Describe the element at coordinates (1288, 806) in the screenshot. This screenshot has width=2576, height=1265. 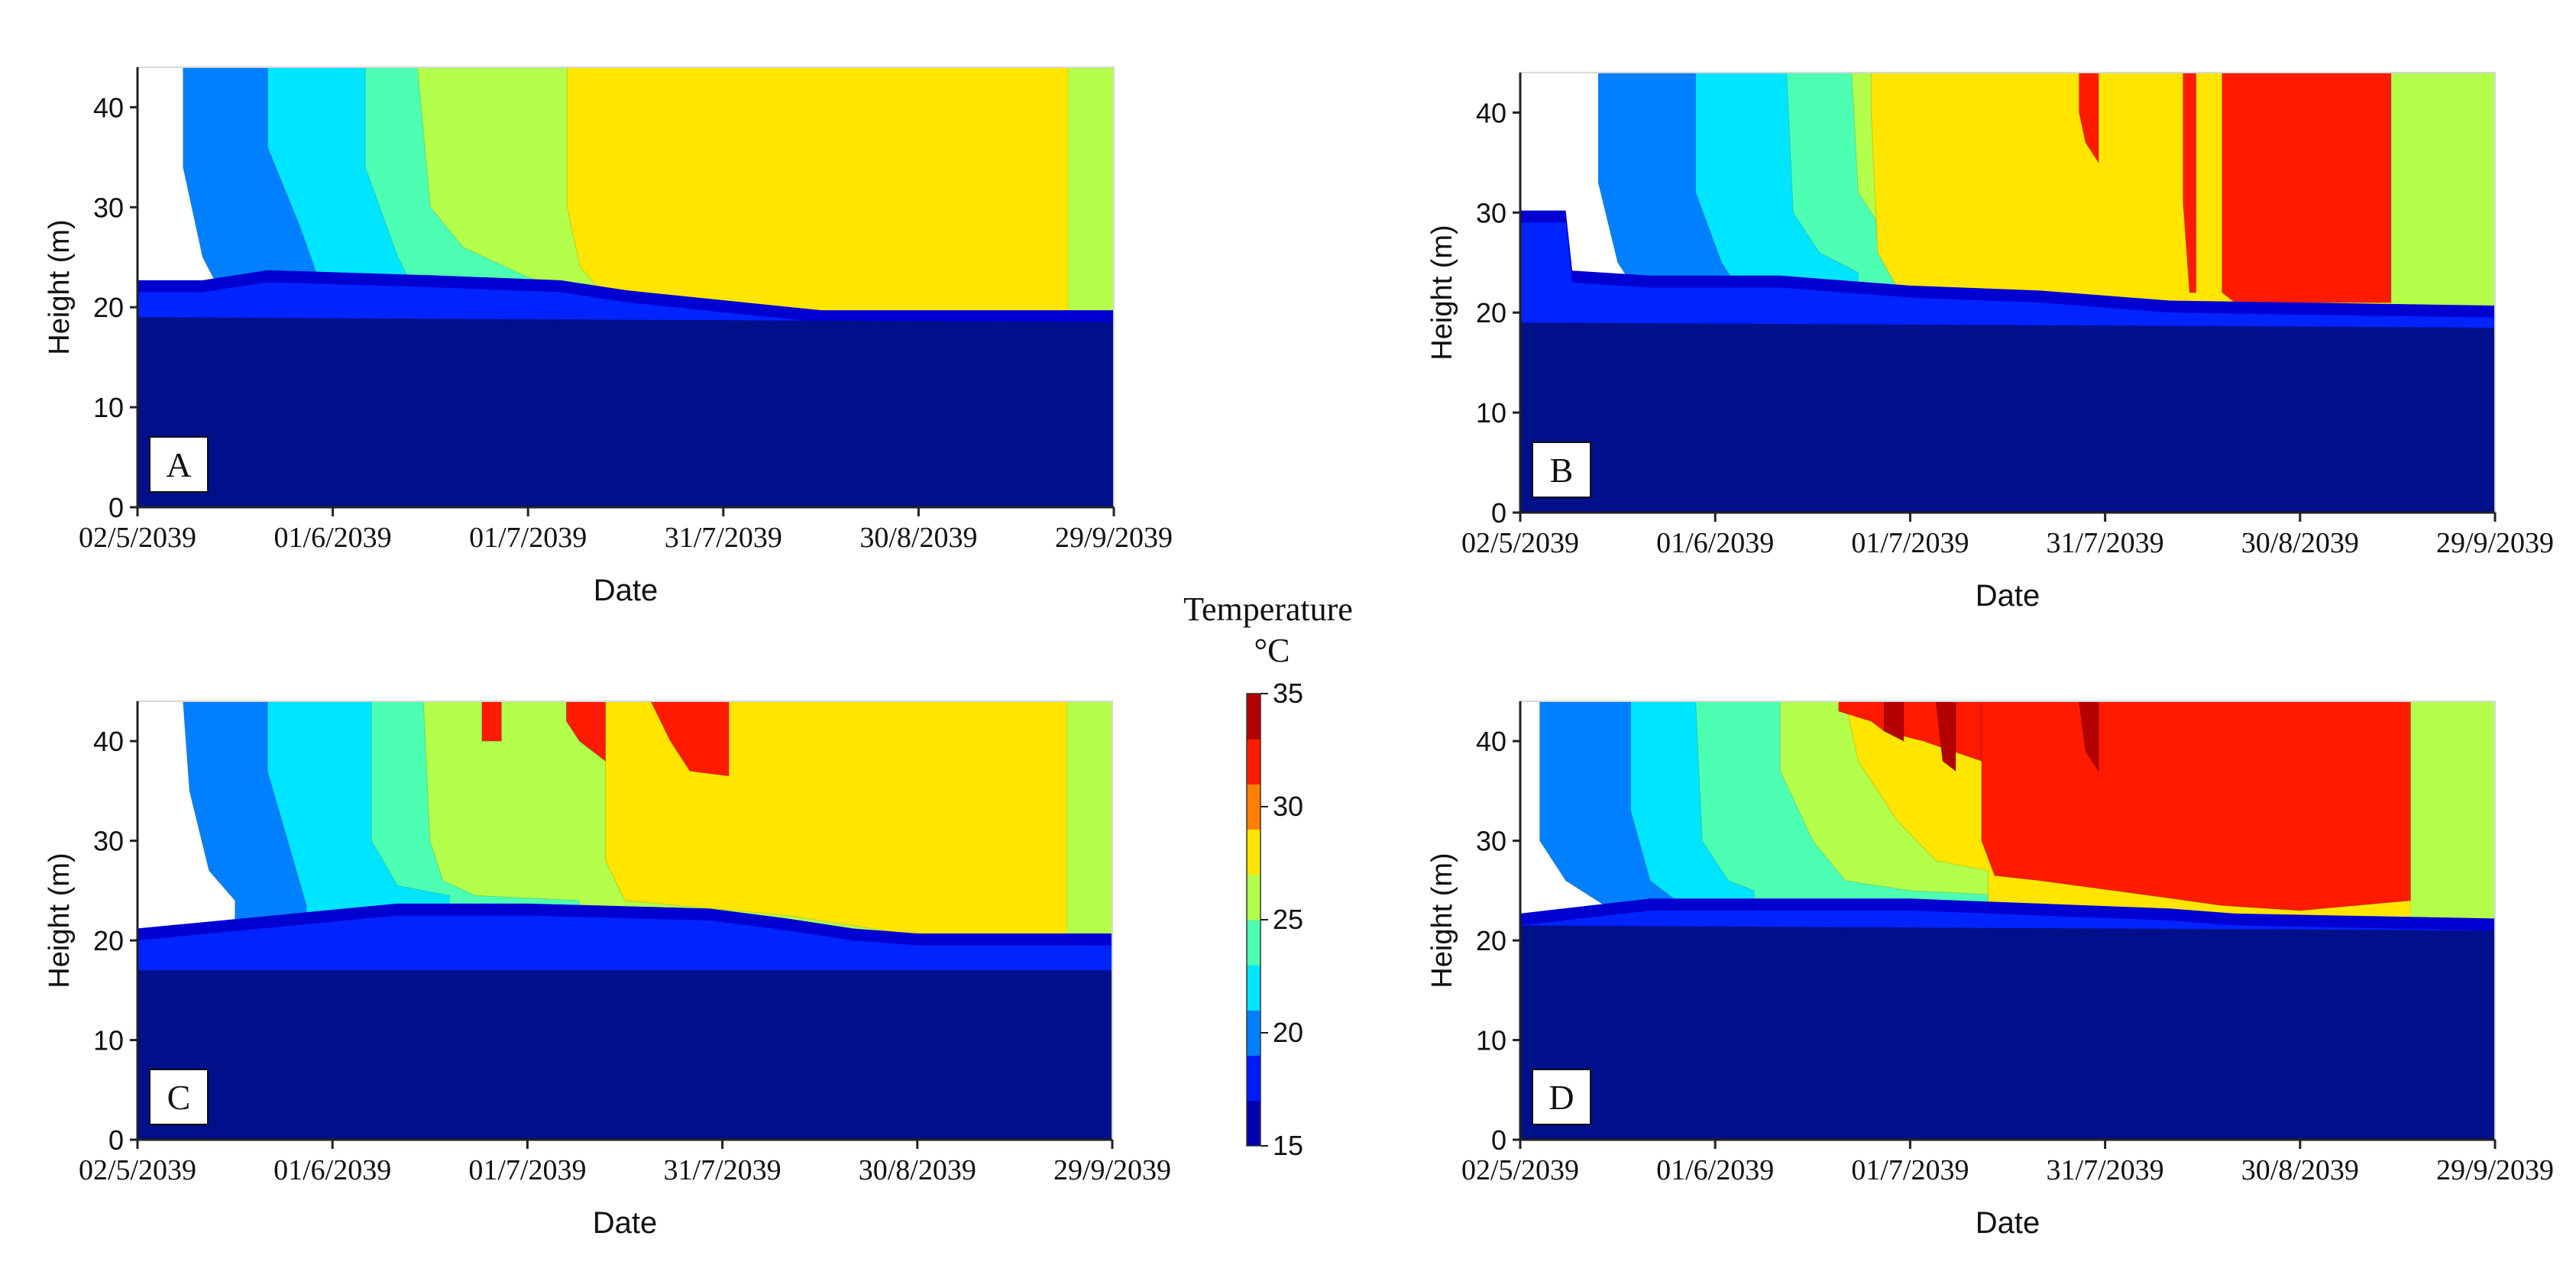
I see `colorbar-tick-label: 30` at that location.